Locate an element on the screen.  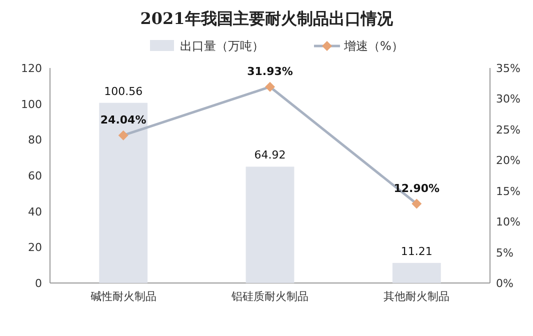
y2-tick-label: 20% is located at coordinates (508, 161).